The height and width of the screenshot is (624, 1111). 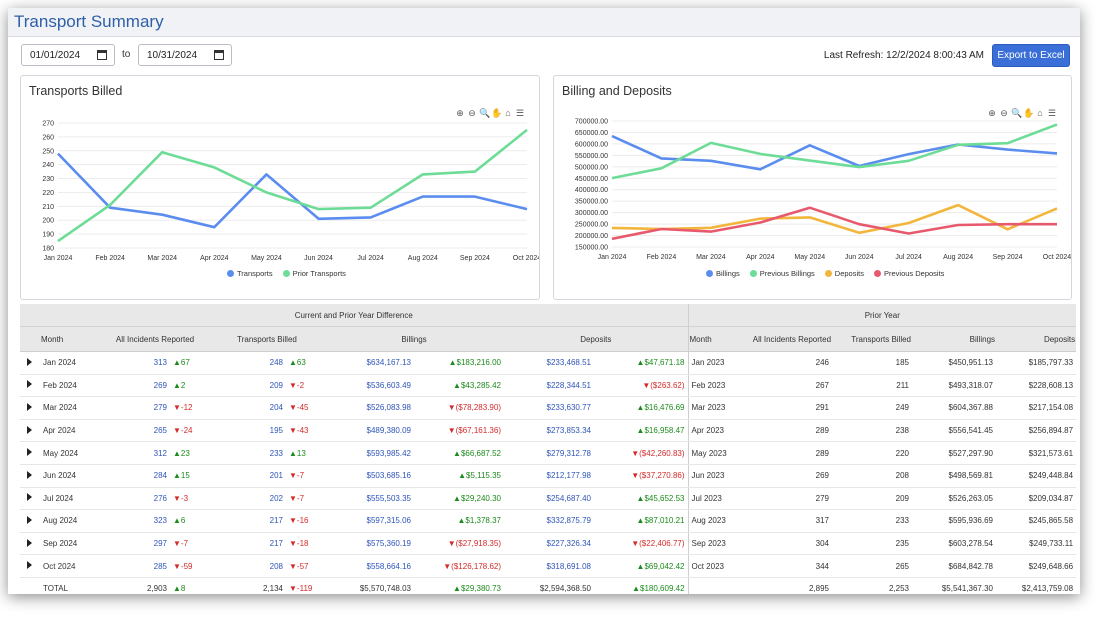 What do you see at coordinates (135, 363) in the screenshot?
I see `incidents-link: 313` at bounding box center [135, 363].